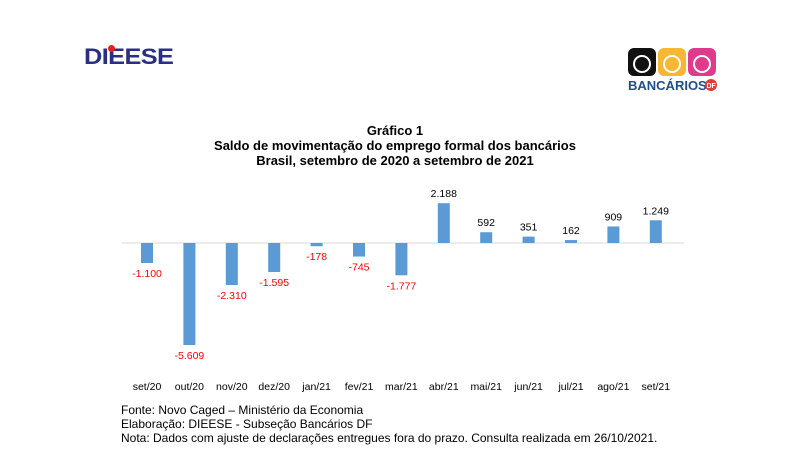 This screenshot has width=790, height=456. What do you see at coordinates (147, 274) in the screenshot?
I see `data-label: -1.100` at bounding box center [147, 274].